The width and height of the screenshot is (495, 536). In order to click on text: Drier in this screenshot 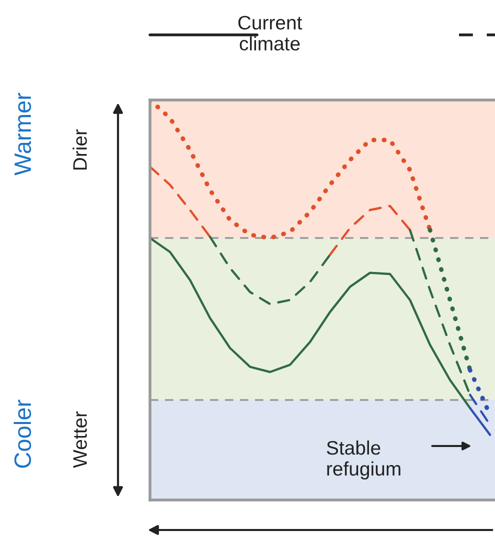, I will do `click(79, 149)`.